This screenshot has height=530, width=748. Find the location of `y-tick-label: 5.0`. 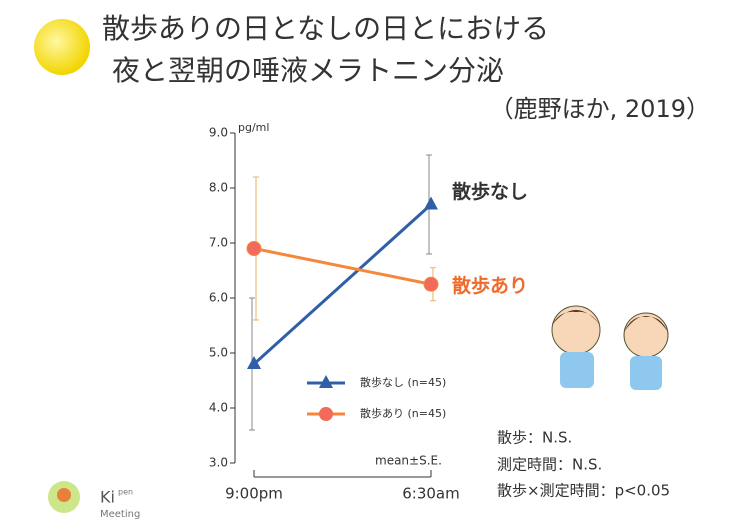

y-tick-label: 5.0 is located at coordinates (218, 353).